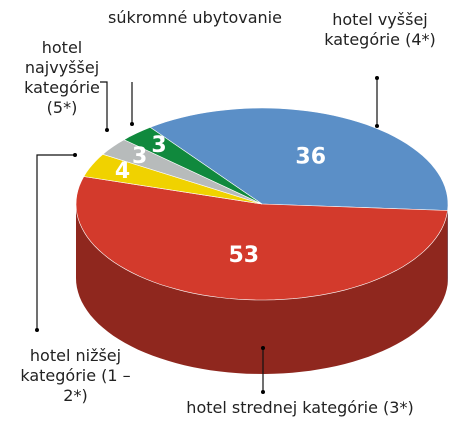 Image resolution: width=450 pixels, height=423 pixels. Describe the element at coordinates (75, 375) in the screenshot. I see `label: hotel nižšej kategórie (1 – 2*)` at that location.